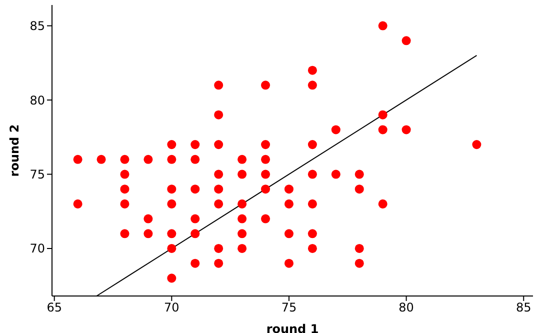  Describe the element at coordinates (406, 307) in the screenshot. I see `x-tick-label: 80` at that location.